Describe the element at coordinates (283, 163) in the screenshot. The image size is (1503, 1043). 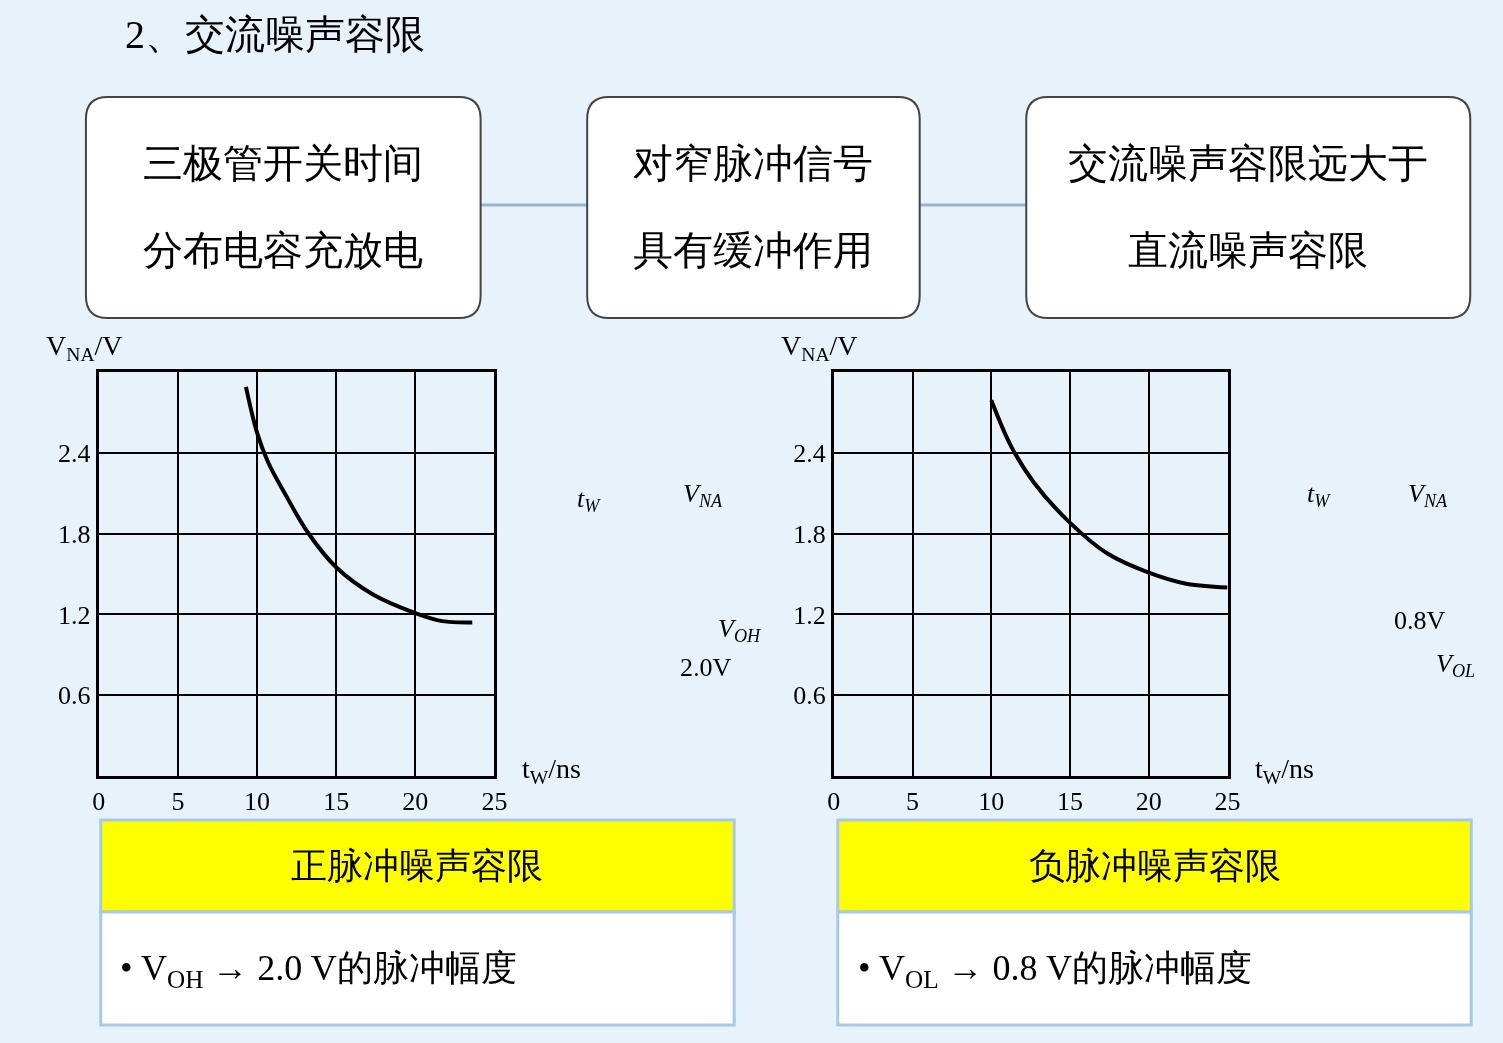
I see `text: 三极管开关时间` at that location.